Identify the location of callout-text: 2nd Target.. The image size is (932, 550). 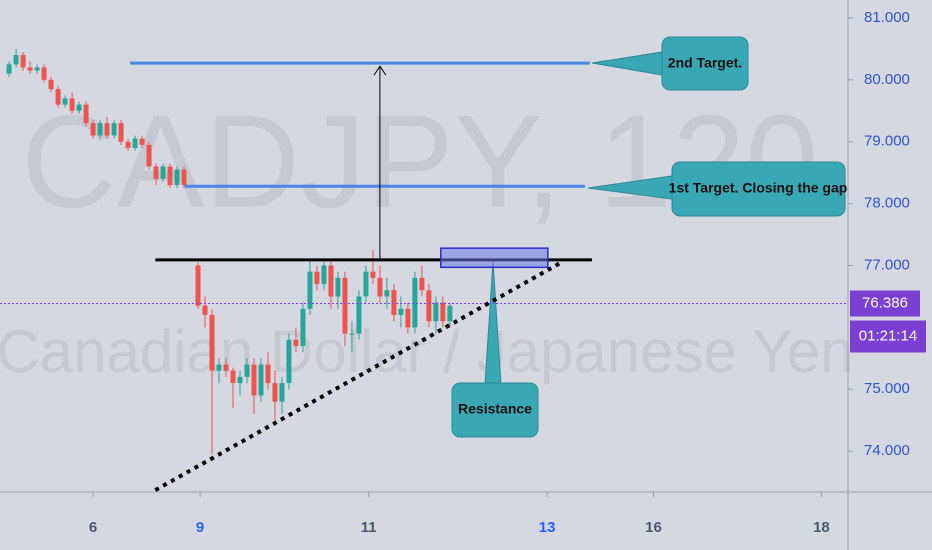
(705, 63).